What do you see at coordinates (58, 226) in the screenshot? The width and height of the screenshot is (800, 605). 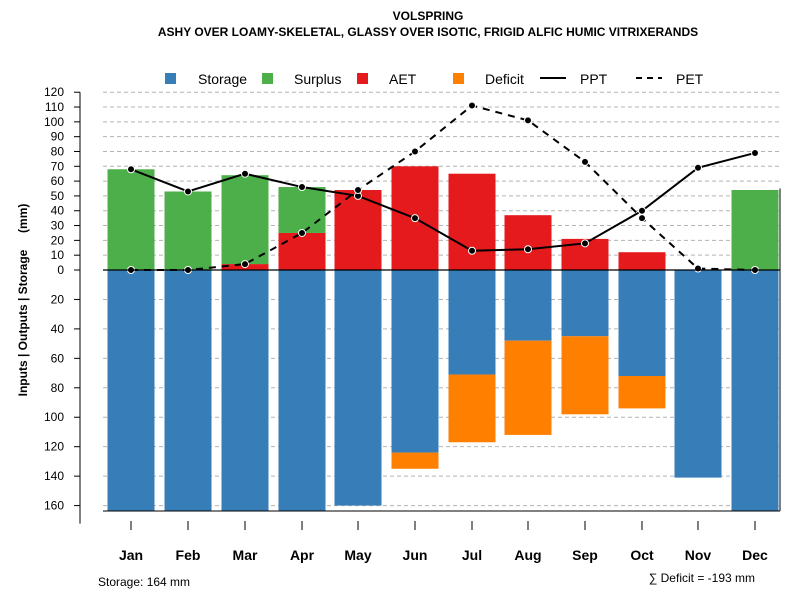 I see `y-tick-label: 30` at bounding box center [58, 226].